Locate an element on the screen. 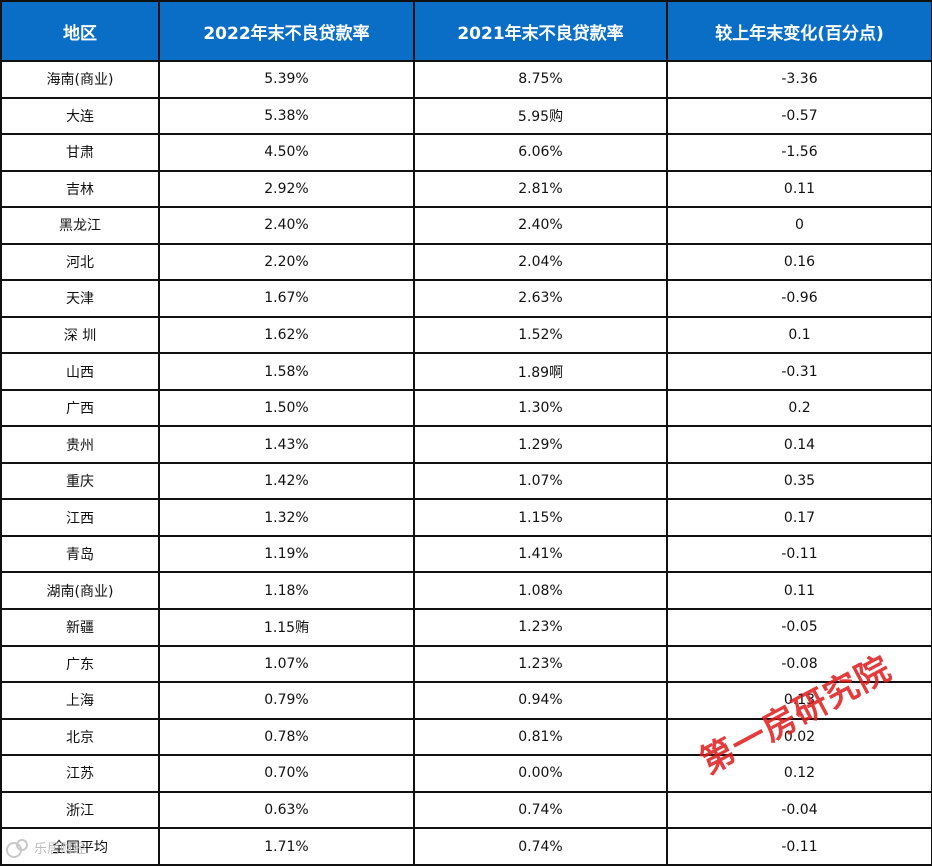  cell-2022-rate: 1.71% is located at coordinates (286, 846).